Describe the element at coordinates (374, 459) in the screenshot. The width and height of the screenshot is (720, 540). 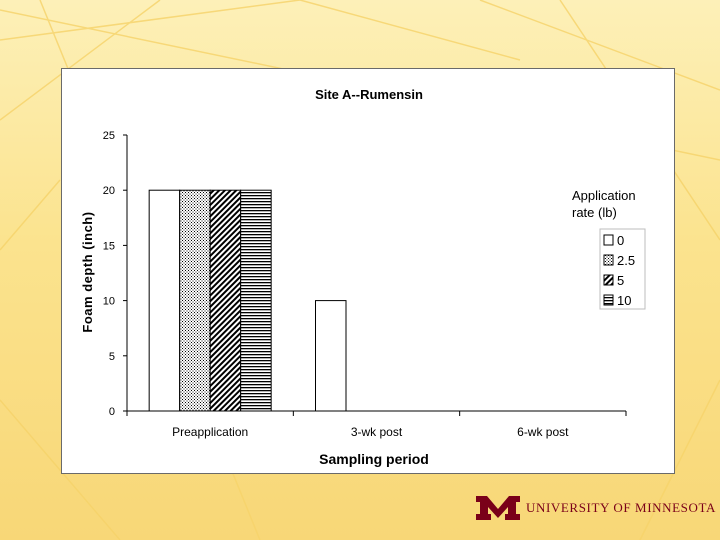
I see `x-axis-label: Sampling period` at that location.